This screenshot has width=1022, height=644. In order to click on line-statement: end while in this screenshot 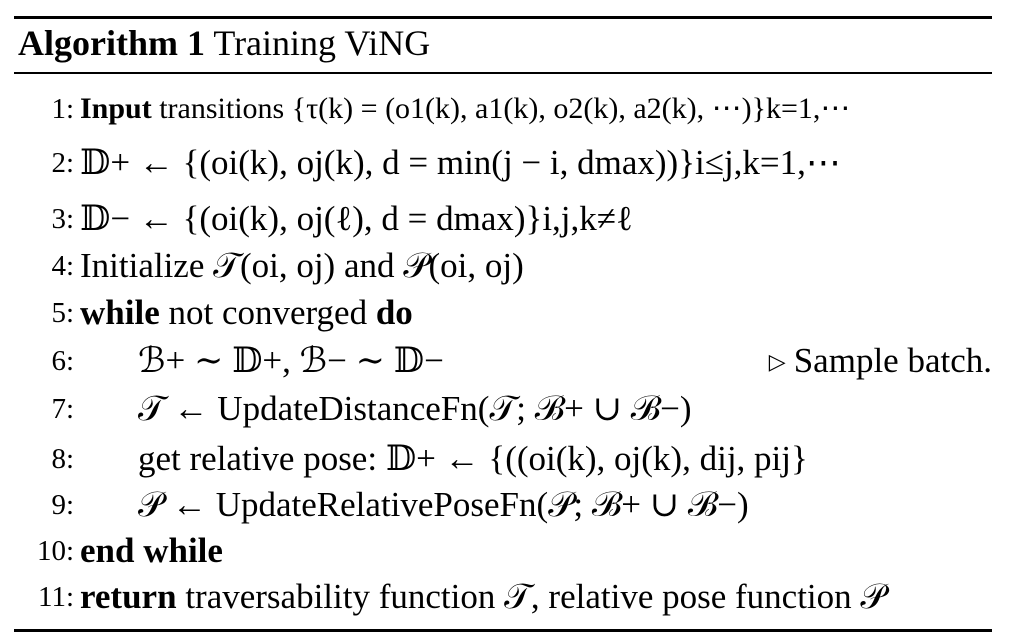, I will do `click(151, 551)`.